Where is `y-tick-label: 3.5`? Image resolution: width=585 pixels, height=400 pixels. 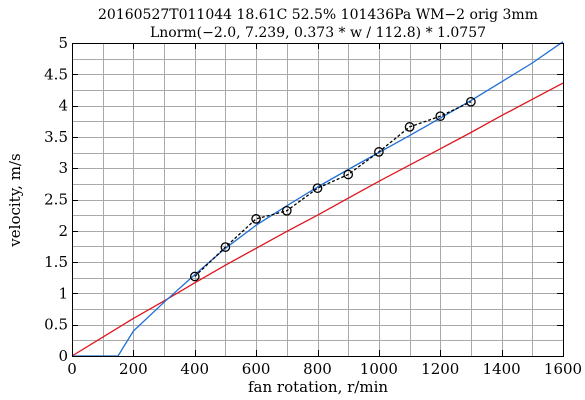 y-tick-label: 3.5 is located at coordinates (56, 137).